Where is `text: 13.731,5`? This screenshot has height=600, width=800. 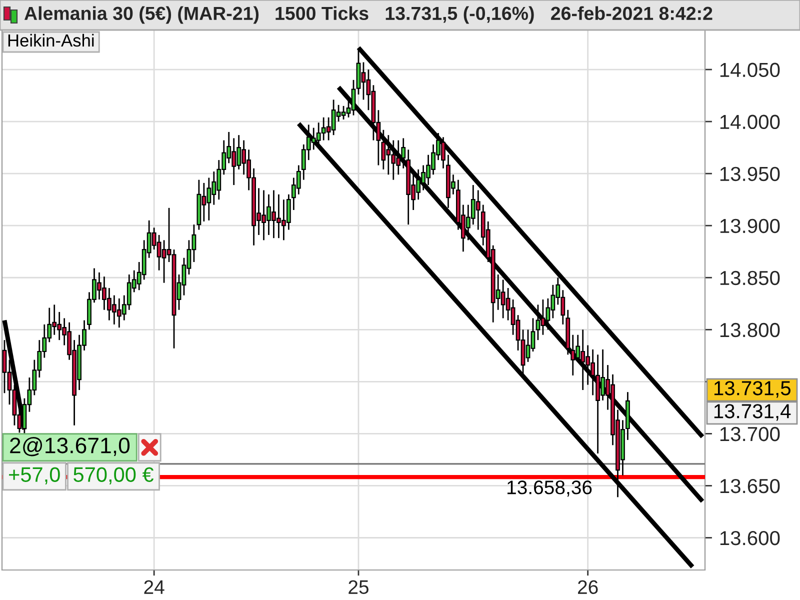
text: 13.731,5 is located at coordinates (752, 389).